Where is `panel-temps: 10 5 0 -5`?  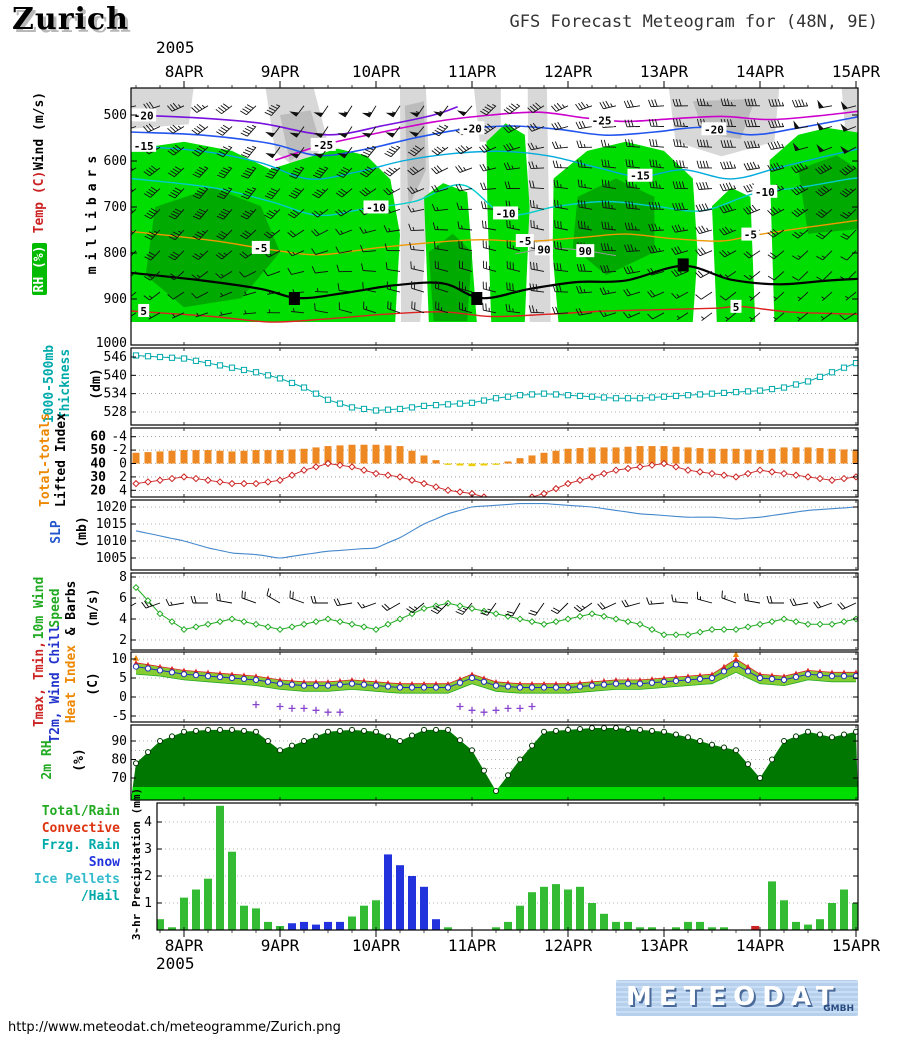
panel-temps: 10 5 0 -5 is located at coordinates (485, 687).